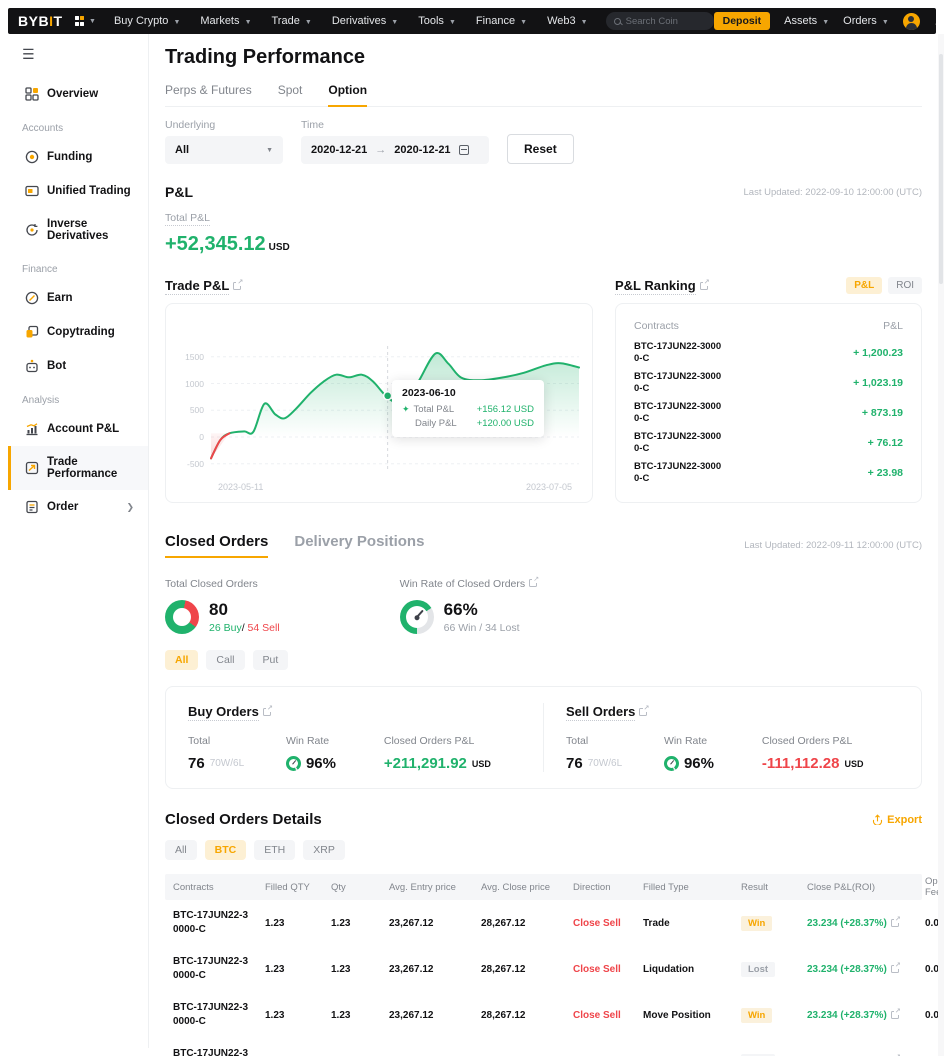 Image resolution: width=944 pixels, height=1056 pixels. Describe the element at coordinates (324, 850) in the screenshot. I see `chip-xrp: XRP` at that location.